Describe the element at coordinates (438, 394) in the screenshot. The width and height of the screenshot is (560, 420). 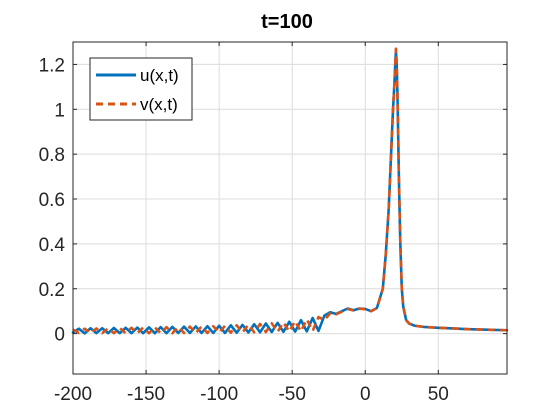
I see `x-tick-label-5: 50` at that location.